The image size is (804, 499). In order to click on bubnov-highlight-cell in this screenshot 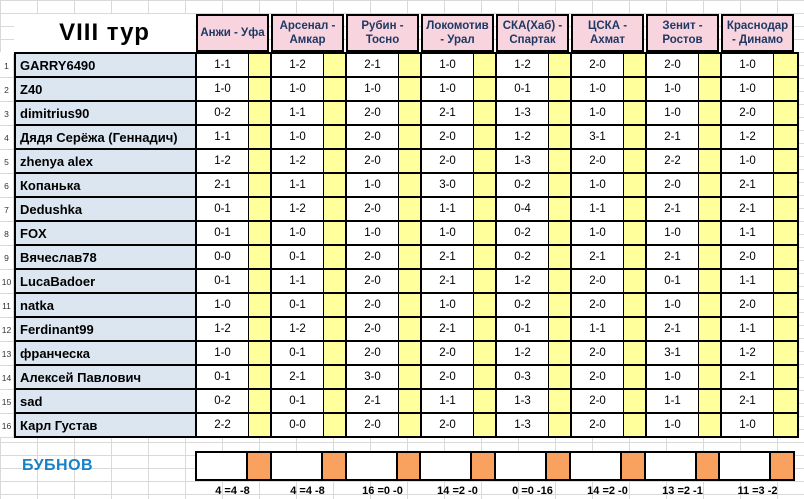, I will do `click(559, 466)`.